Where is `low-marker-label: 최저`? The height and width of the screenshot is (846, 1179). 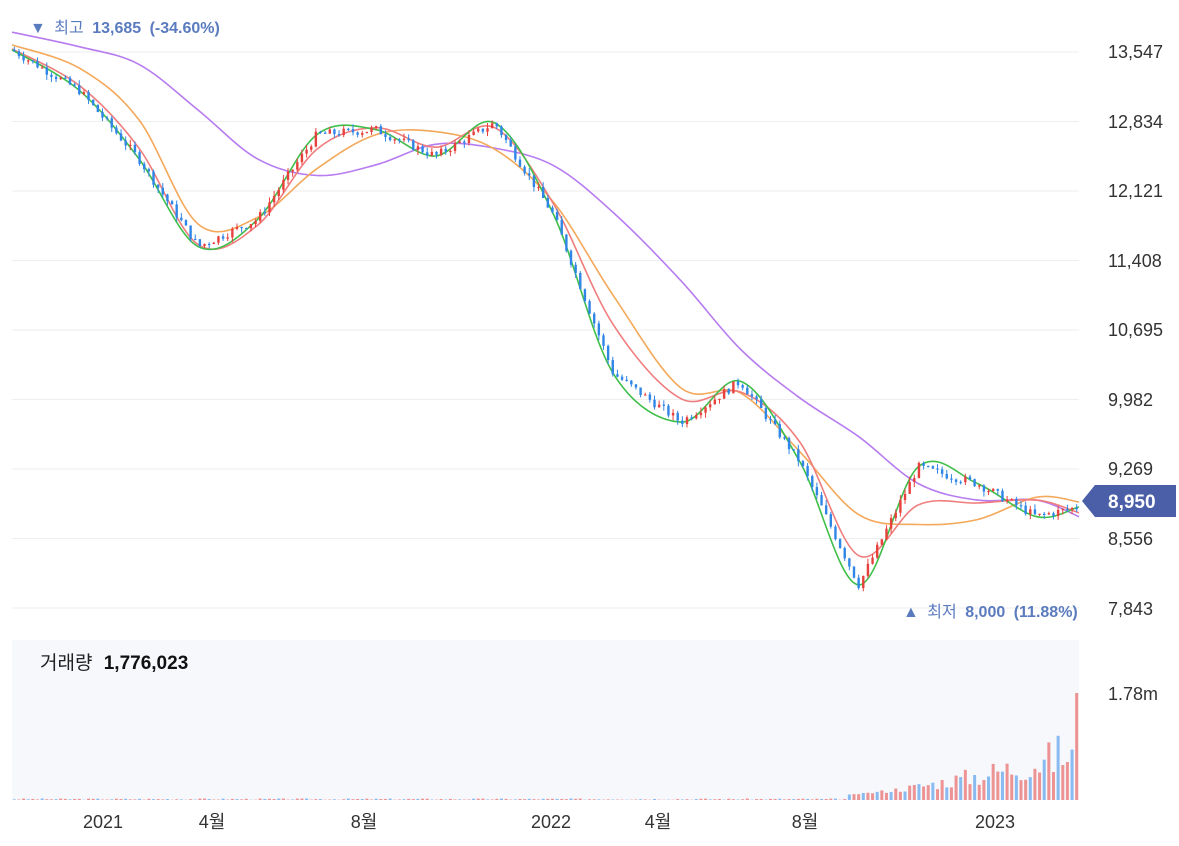 low-marker-label: 최저 is located at coordinates (941, 612).